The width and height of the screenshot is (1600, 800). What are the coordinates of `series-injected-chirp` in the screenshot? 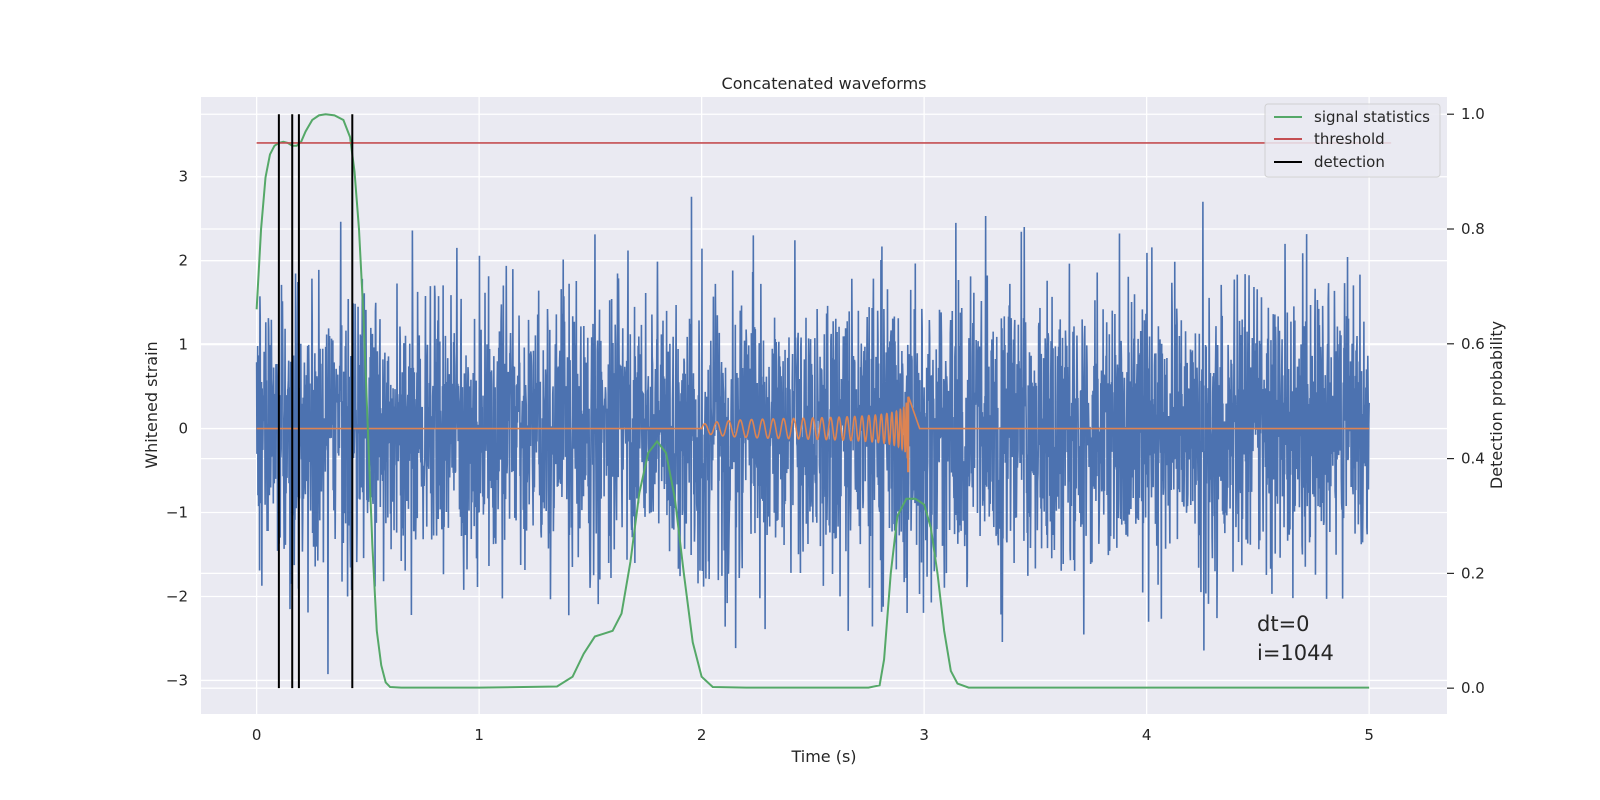 It's located at (813, 434).